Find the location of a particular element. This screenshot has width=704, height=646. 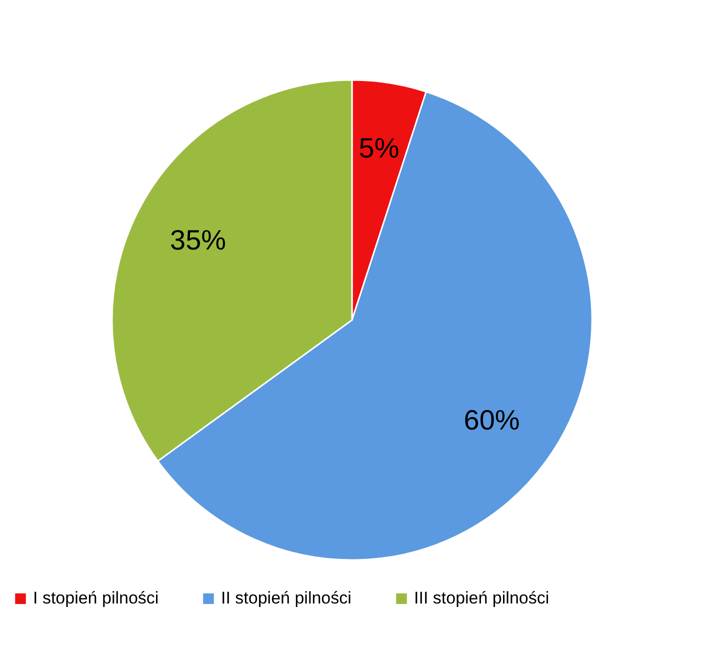

data-label: 35% is located at coordinates (198, 240).